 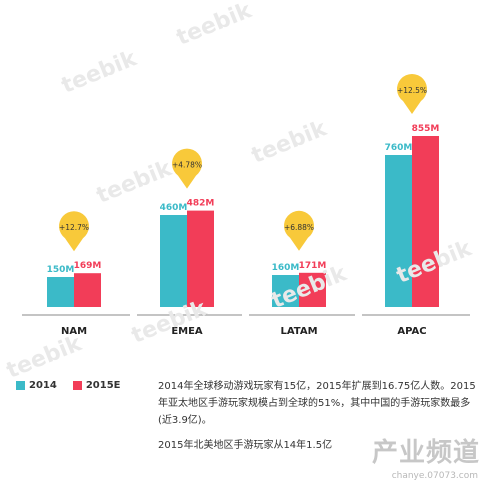 I want to click on brand-url: chanye.07073.com, so click(x=434, y=476).